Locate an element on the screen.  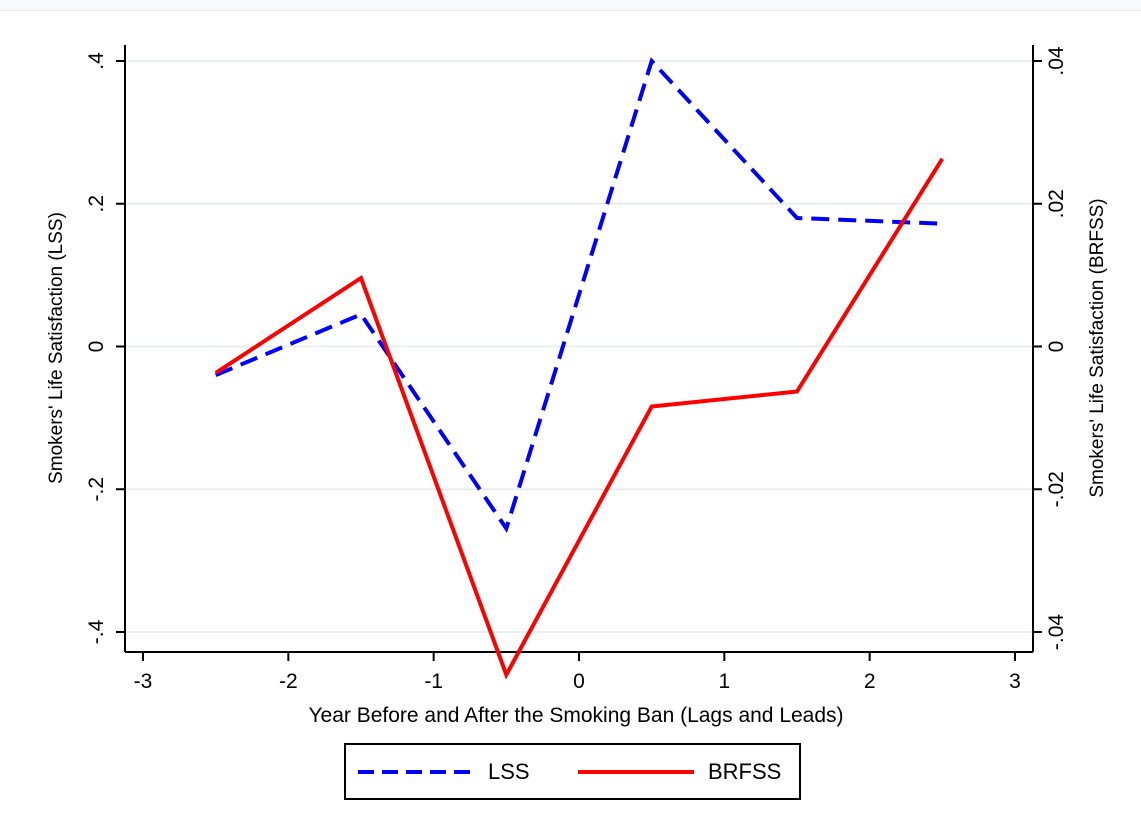
legend-swatch-brfss is located at coordinates (636, 771).